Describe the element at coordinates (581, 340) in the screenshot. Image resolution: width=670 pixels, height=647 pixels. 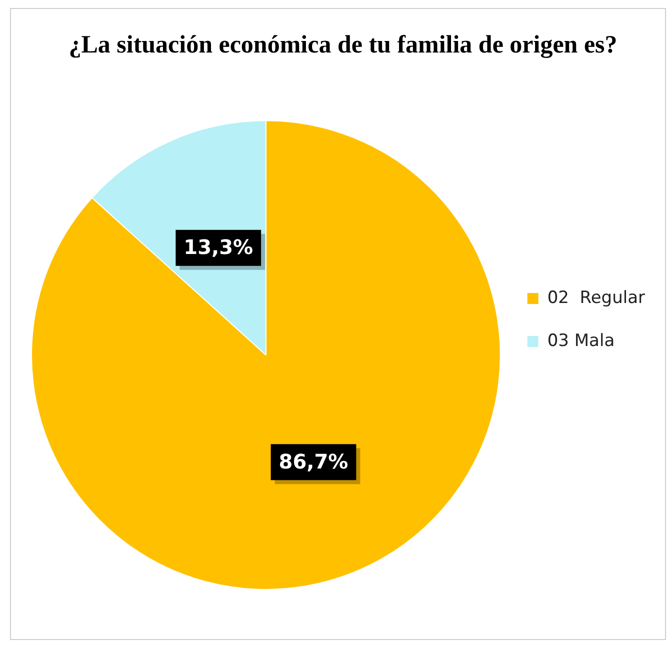
I see `legend-label: 03 Mala` at that location.